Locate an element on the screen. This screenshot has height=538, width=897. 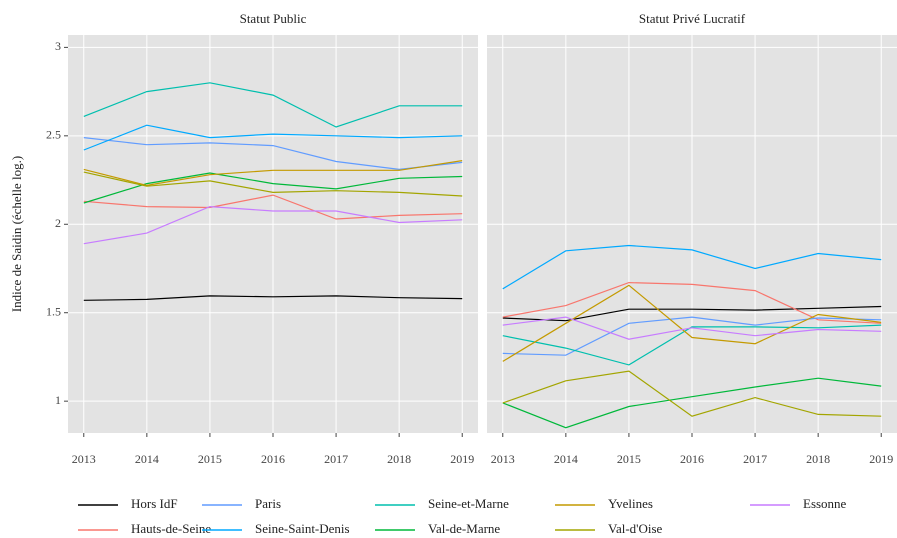
y-tick-label: 3 is located at coordinates (58, 46).